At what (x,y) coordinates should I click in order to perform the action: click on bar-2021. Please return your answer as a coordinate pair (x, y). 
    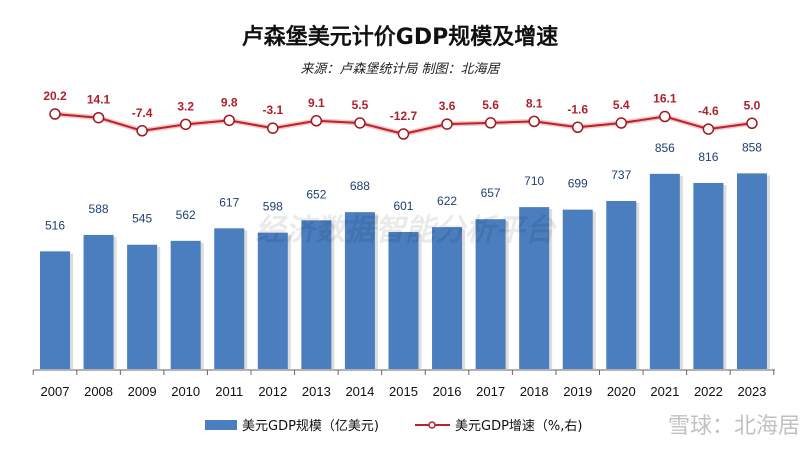
    Looking at the image, I should click on (664, 271).